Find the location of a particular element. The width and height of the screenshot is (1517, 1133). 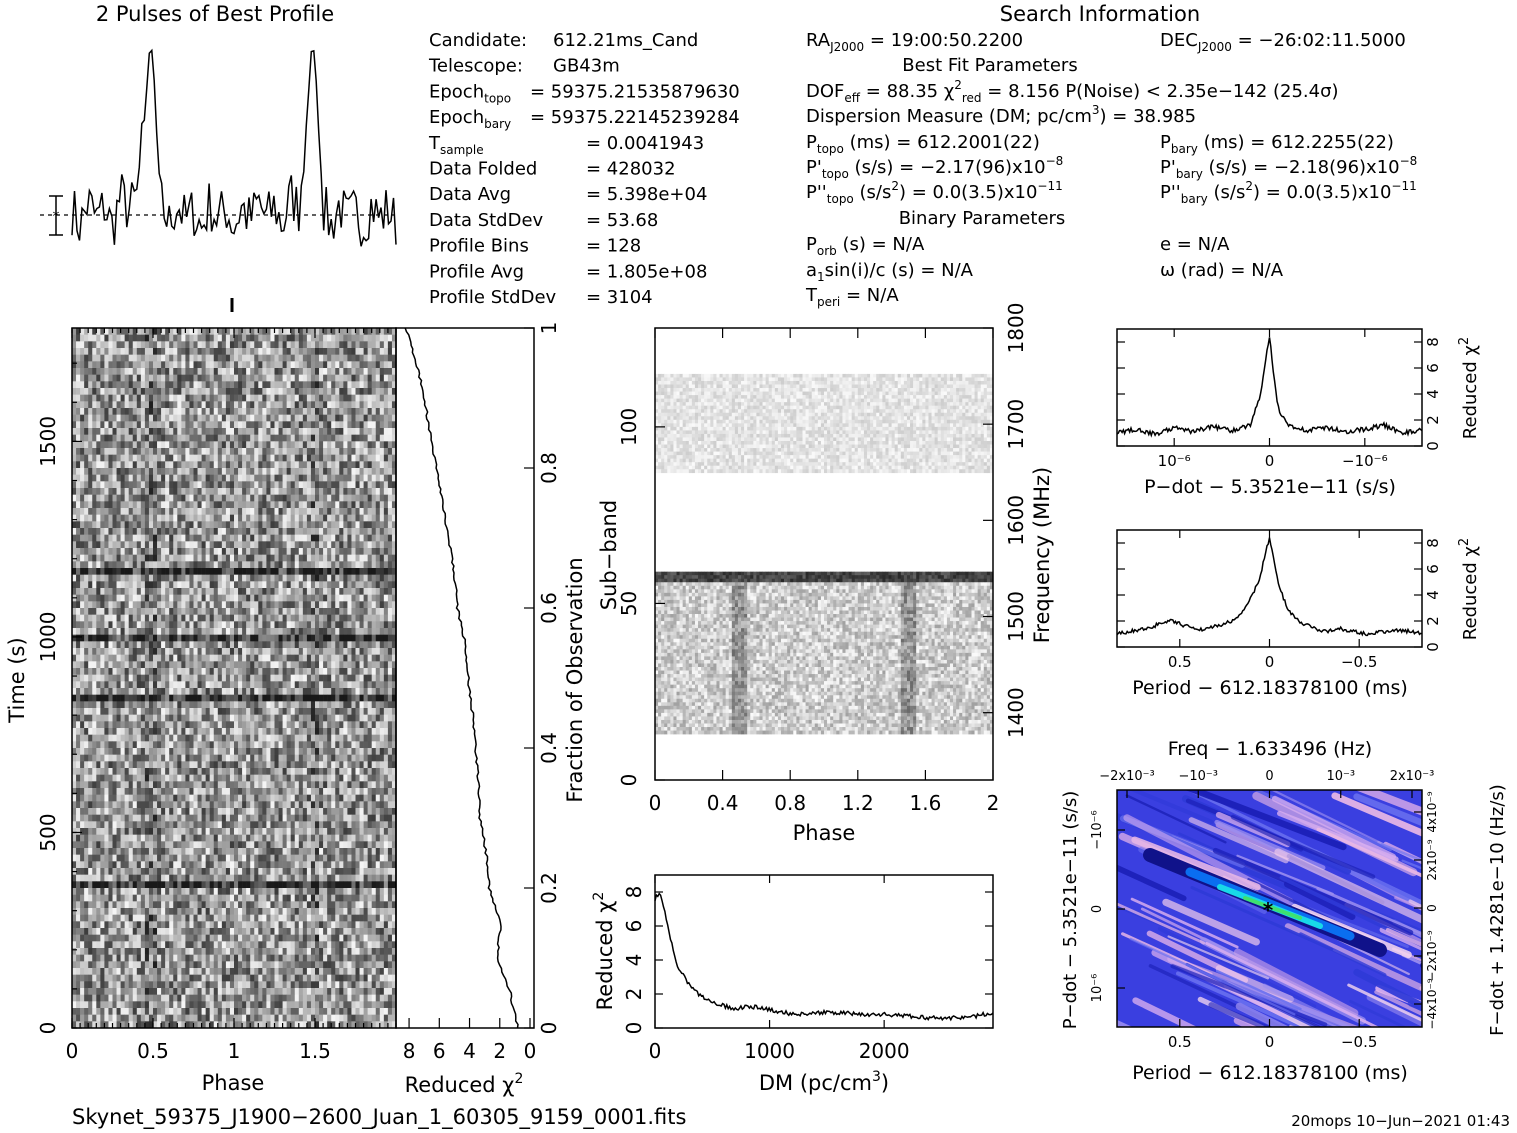

info-value: GB43m is located at coordinates (586, 66).